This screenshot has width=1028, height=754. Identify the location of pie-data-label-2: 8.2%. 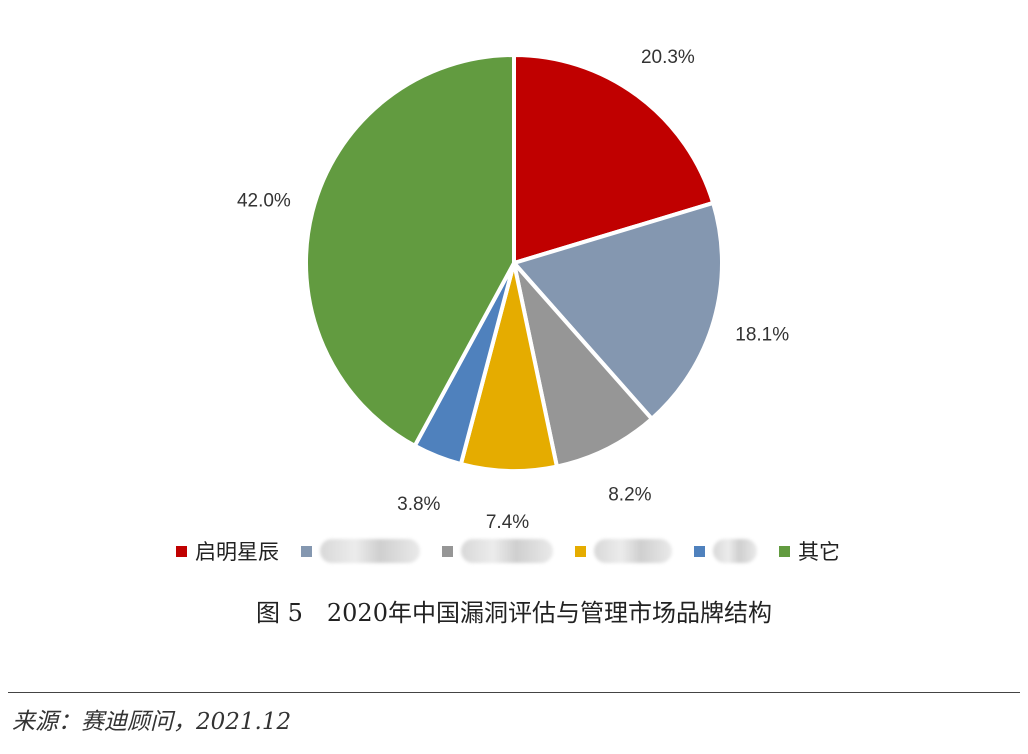
(629, 495).